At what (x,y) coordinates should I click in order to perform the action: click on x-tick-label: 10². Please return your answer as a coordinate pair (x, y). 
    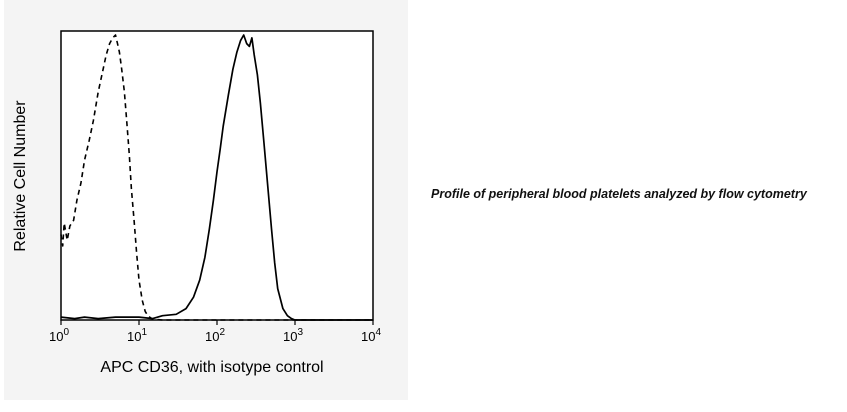
    Looking at the image, I should click on (215, 335).